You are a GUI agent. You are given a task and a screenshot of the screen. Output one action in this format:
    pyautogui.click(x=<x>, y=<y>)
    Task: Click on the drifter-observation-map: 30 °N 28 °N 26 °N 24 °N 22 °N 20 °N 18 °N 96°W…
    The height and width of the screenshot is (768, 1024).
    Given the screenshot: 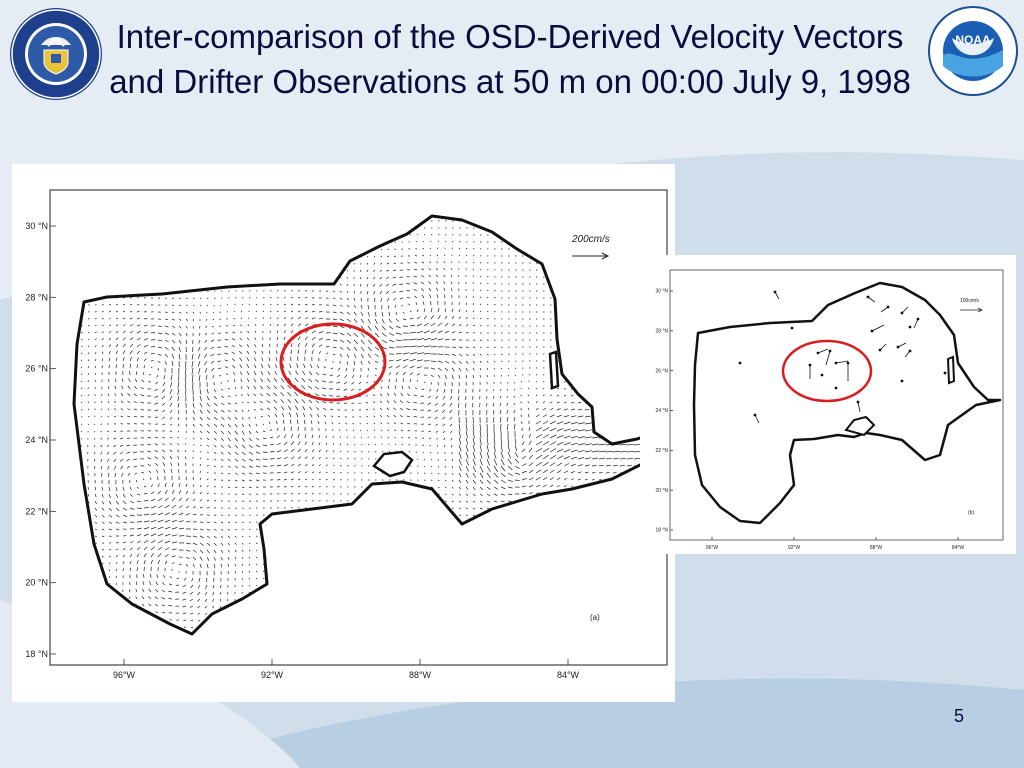 What is the action you would take?
    pyautogui.click(x=828, y=404)
    